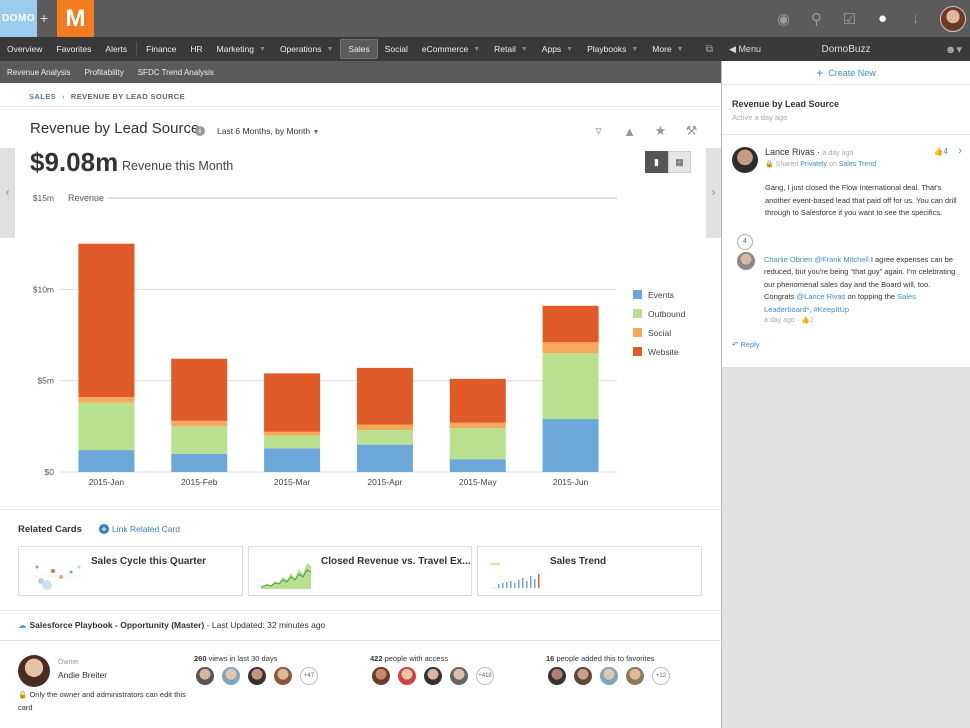 This screenshot has width=970, height=728. What do you see at coordinates (786, 104) in the screenshot?
I see `buzz-card-title: Revenue by Lead Source` at bounding box center [786, 104].